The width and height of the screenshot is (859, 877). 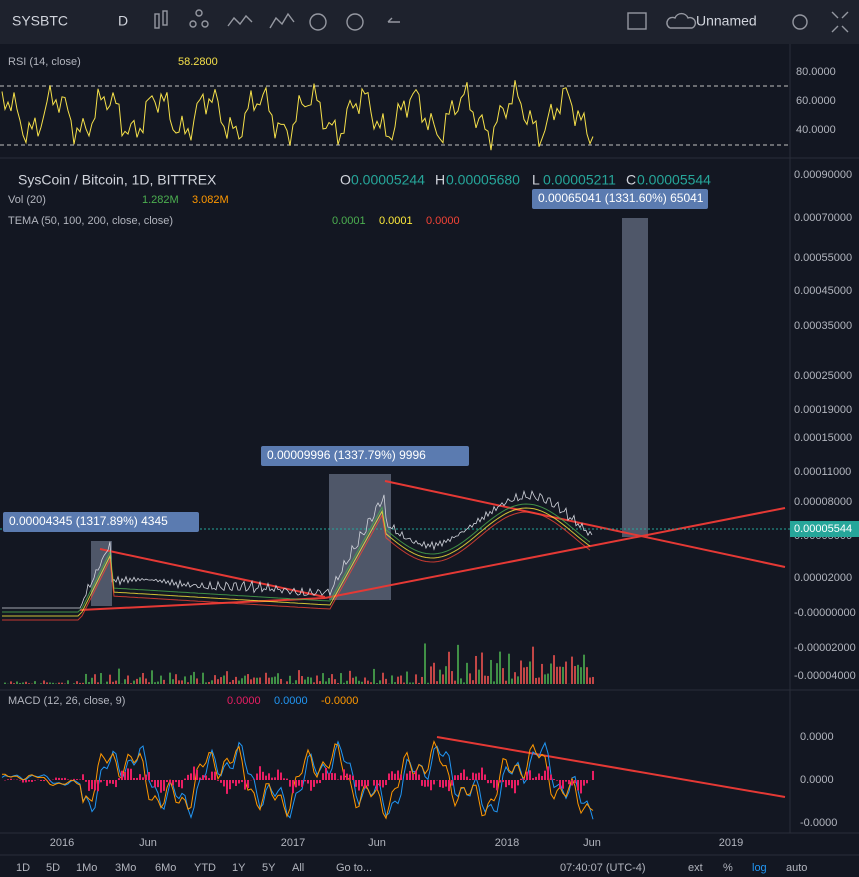 What do you see at coordinates (695, 868) in the screenshot?
I see `toggle: ext` at bounding box center [695, 868].